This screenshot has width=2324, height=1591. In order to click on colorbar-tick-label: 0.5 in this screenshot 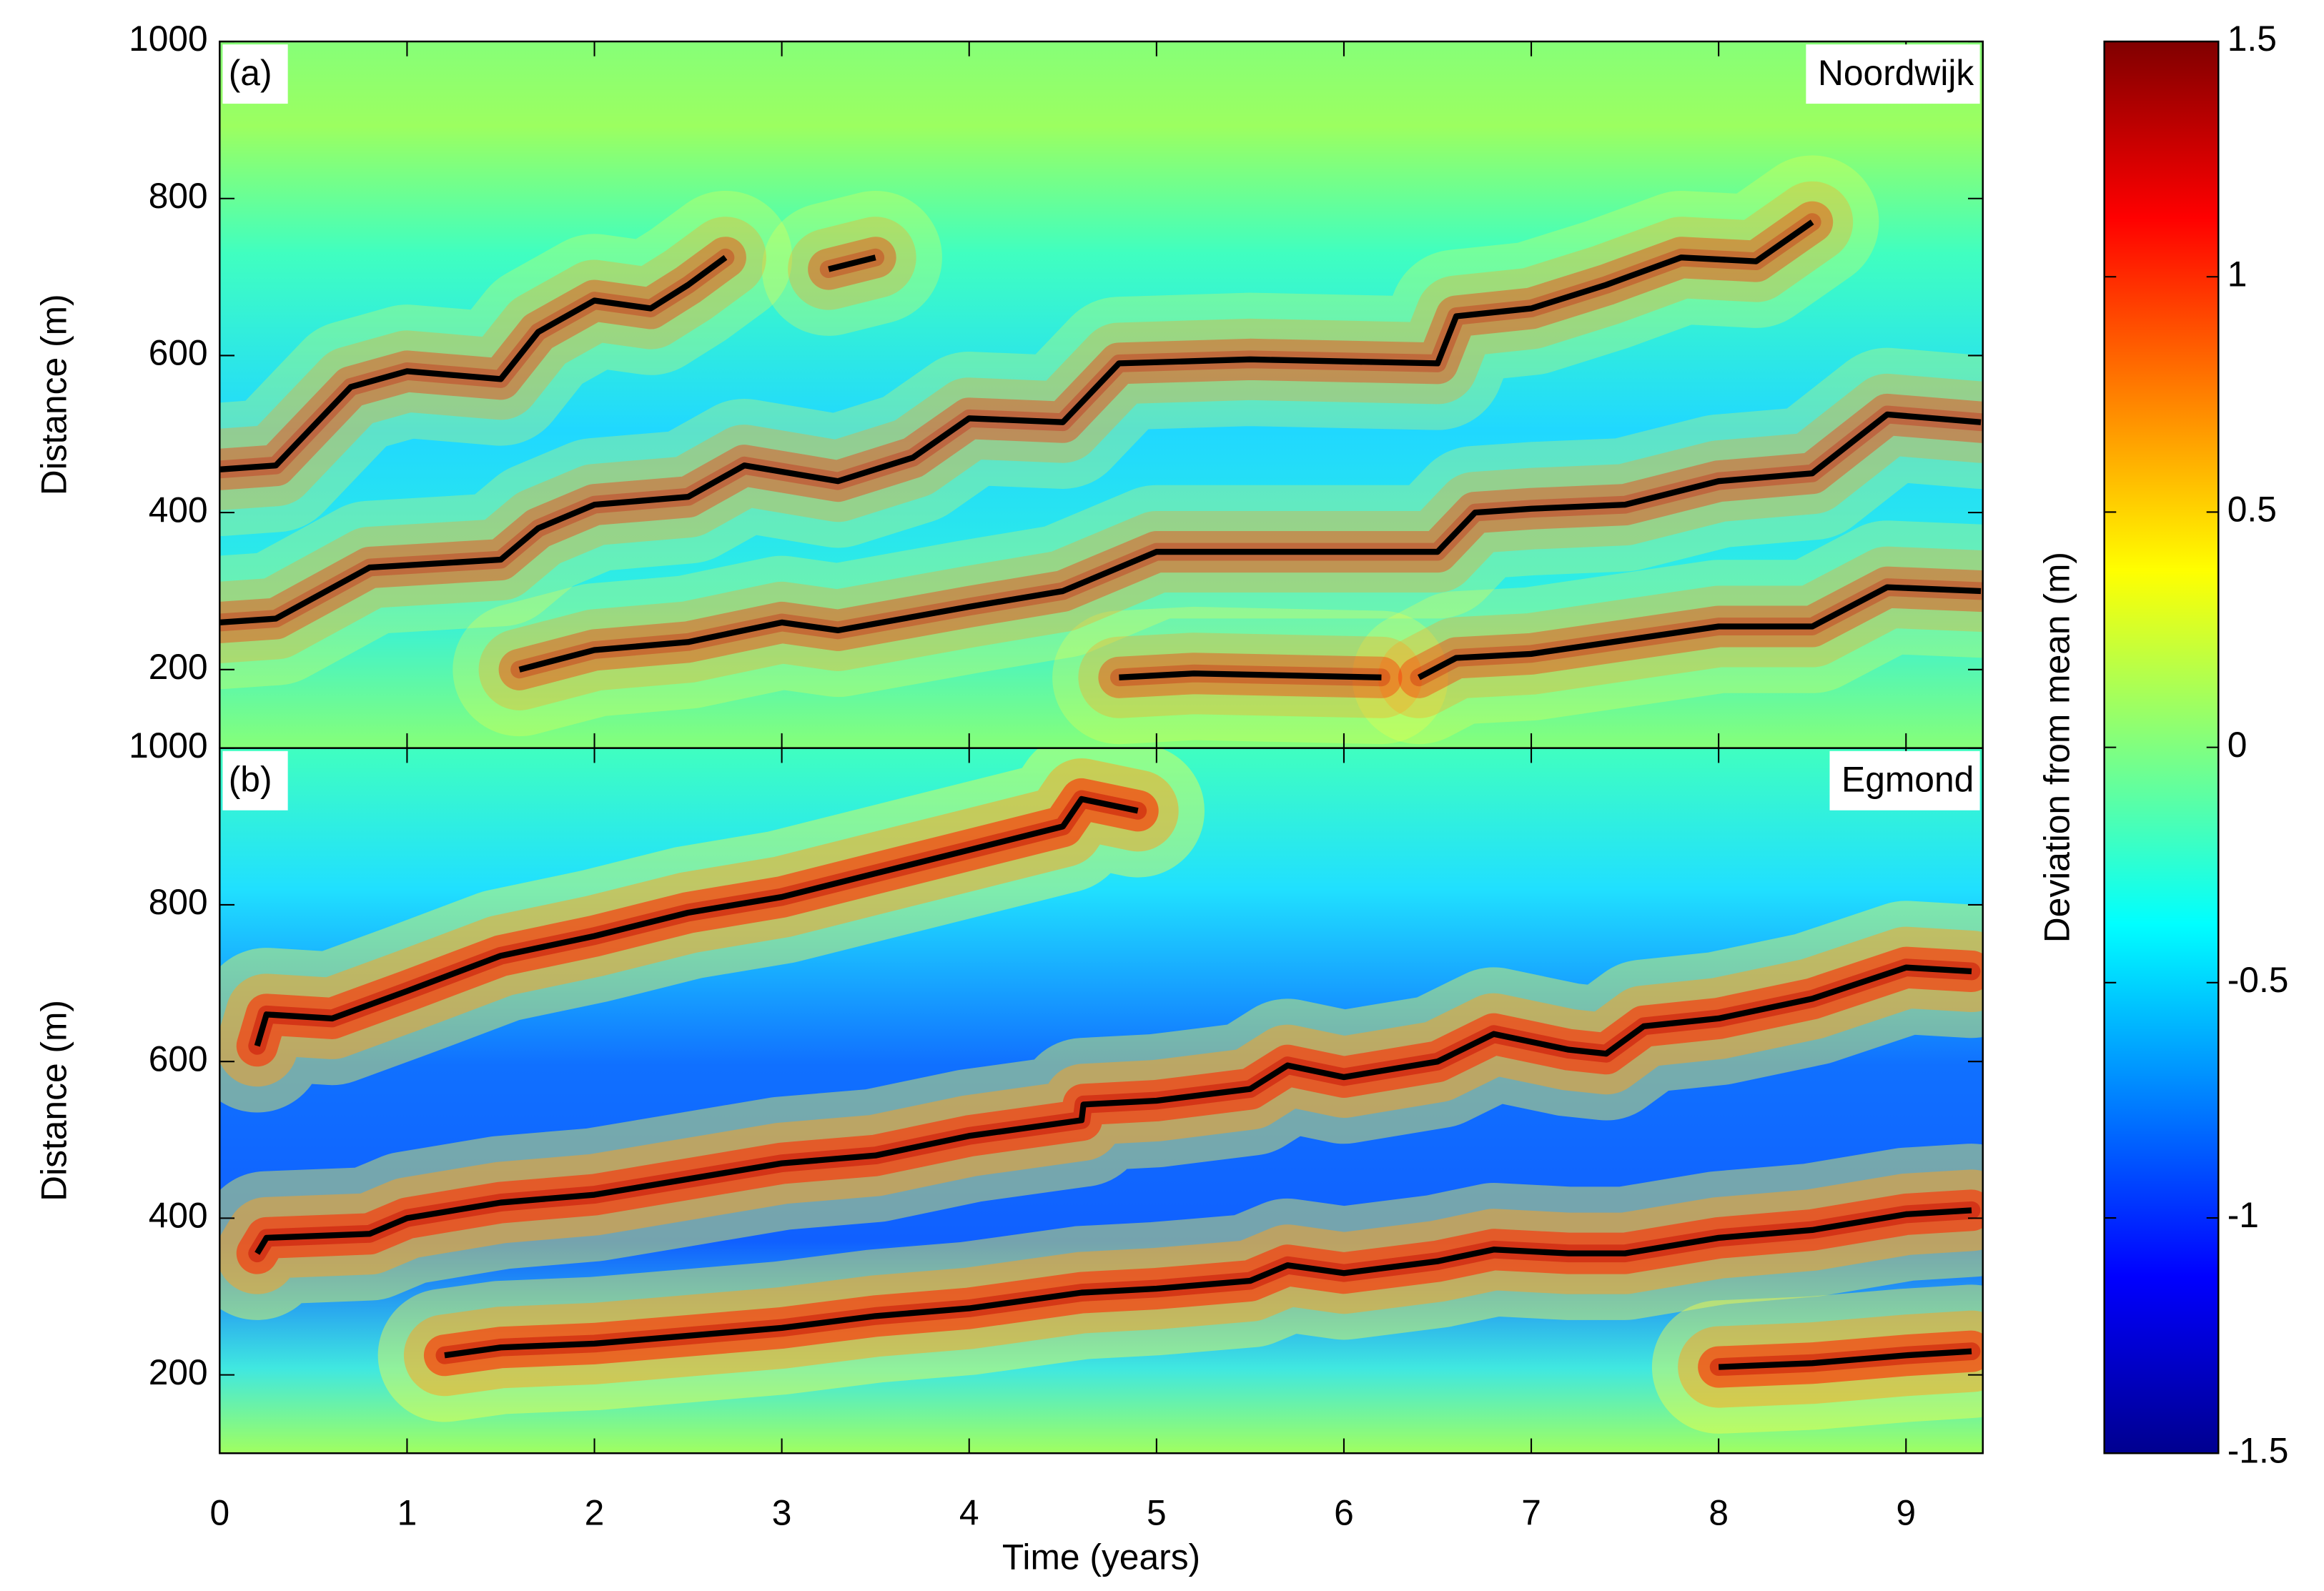, I will do `click(2252, 510)`.